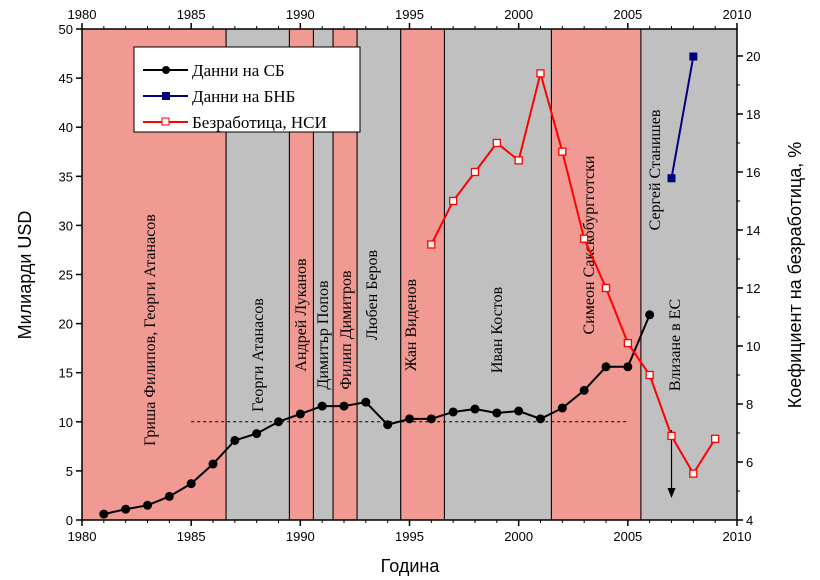 The image size is (820, 580). What do you see at coordinates (300, 536) in the screenshot?
I see `x-tick-label: 1990` at bounding box center [300, 536].